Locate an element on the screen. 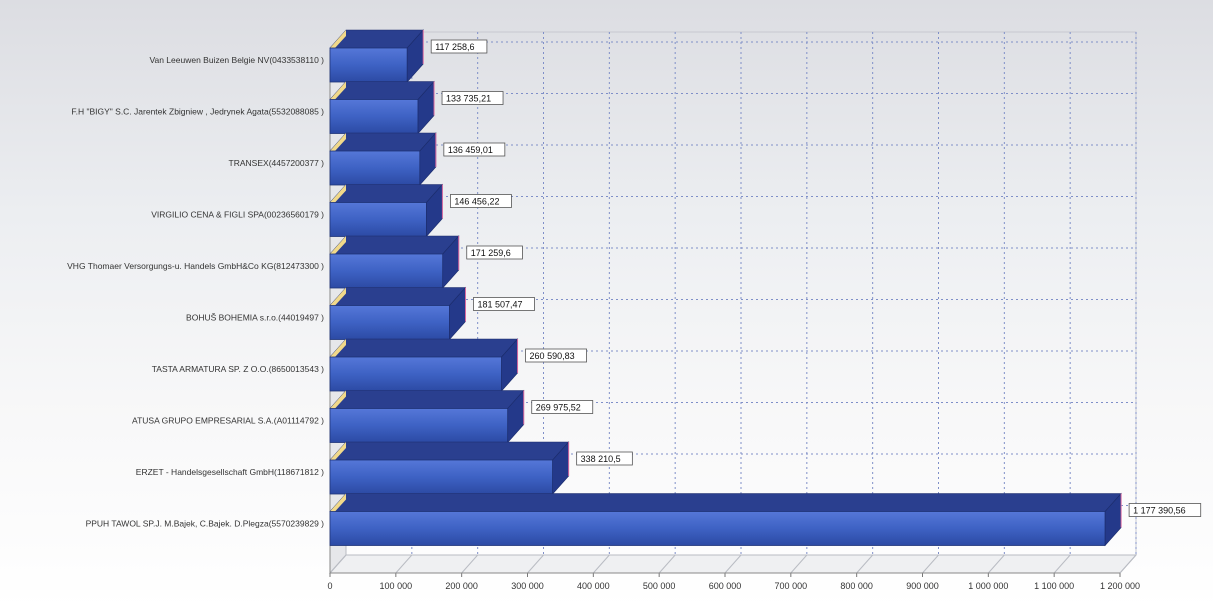  category-label: VIRGILIO CENA & FIGLI SPA(00236560179 ) is located at coordinates (237, 215).